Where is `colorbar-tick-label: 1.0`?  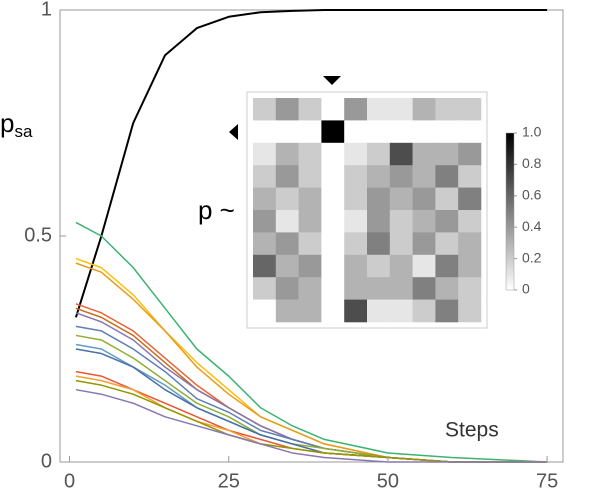
colorbar-tick-label: 1.0 is located at coordinates (532, 132).